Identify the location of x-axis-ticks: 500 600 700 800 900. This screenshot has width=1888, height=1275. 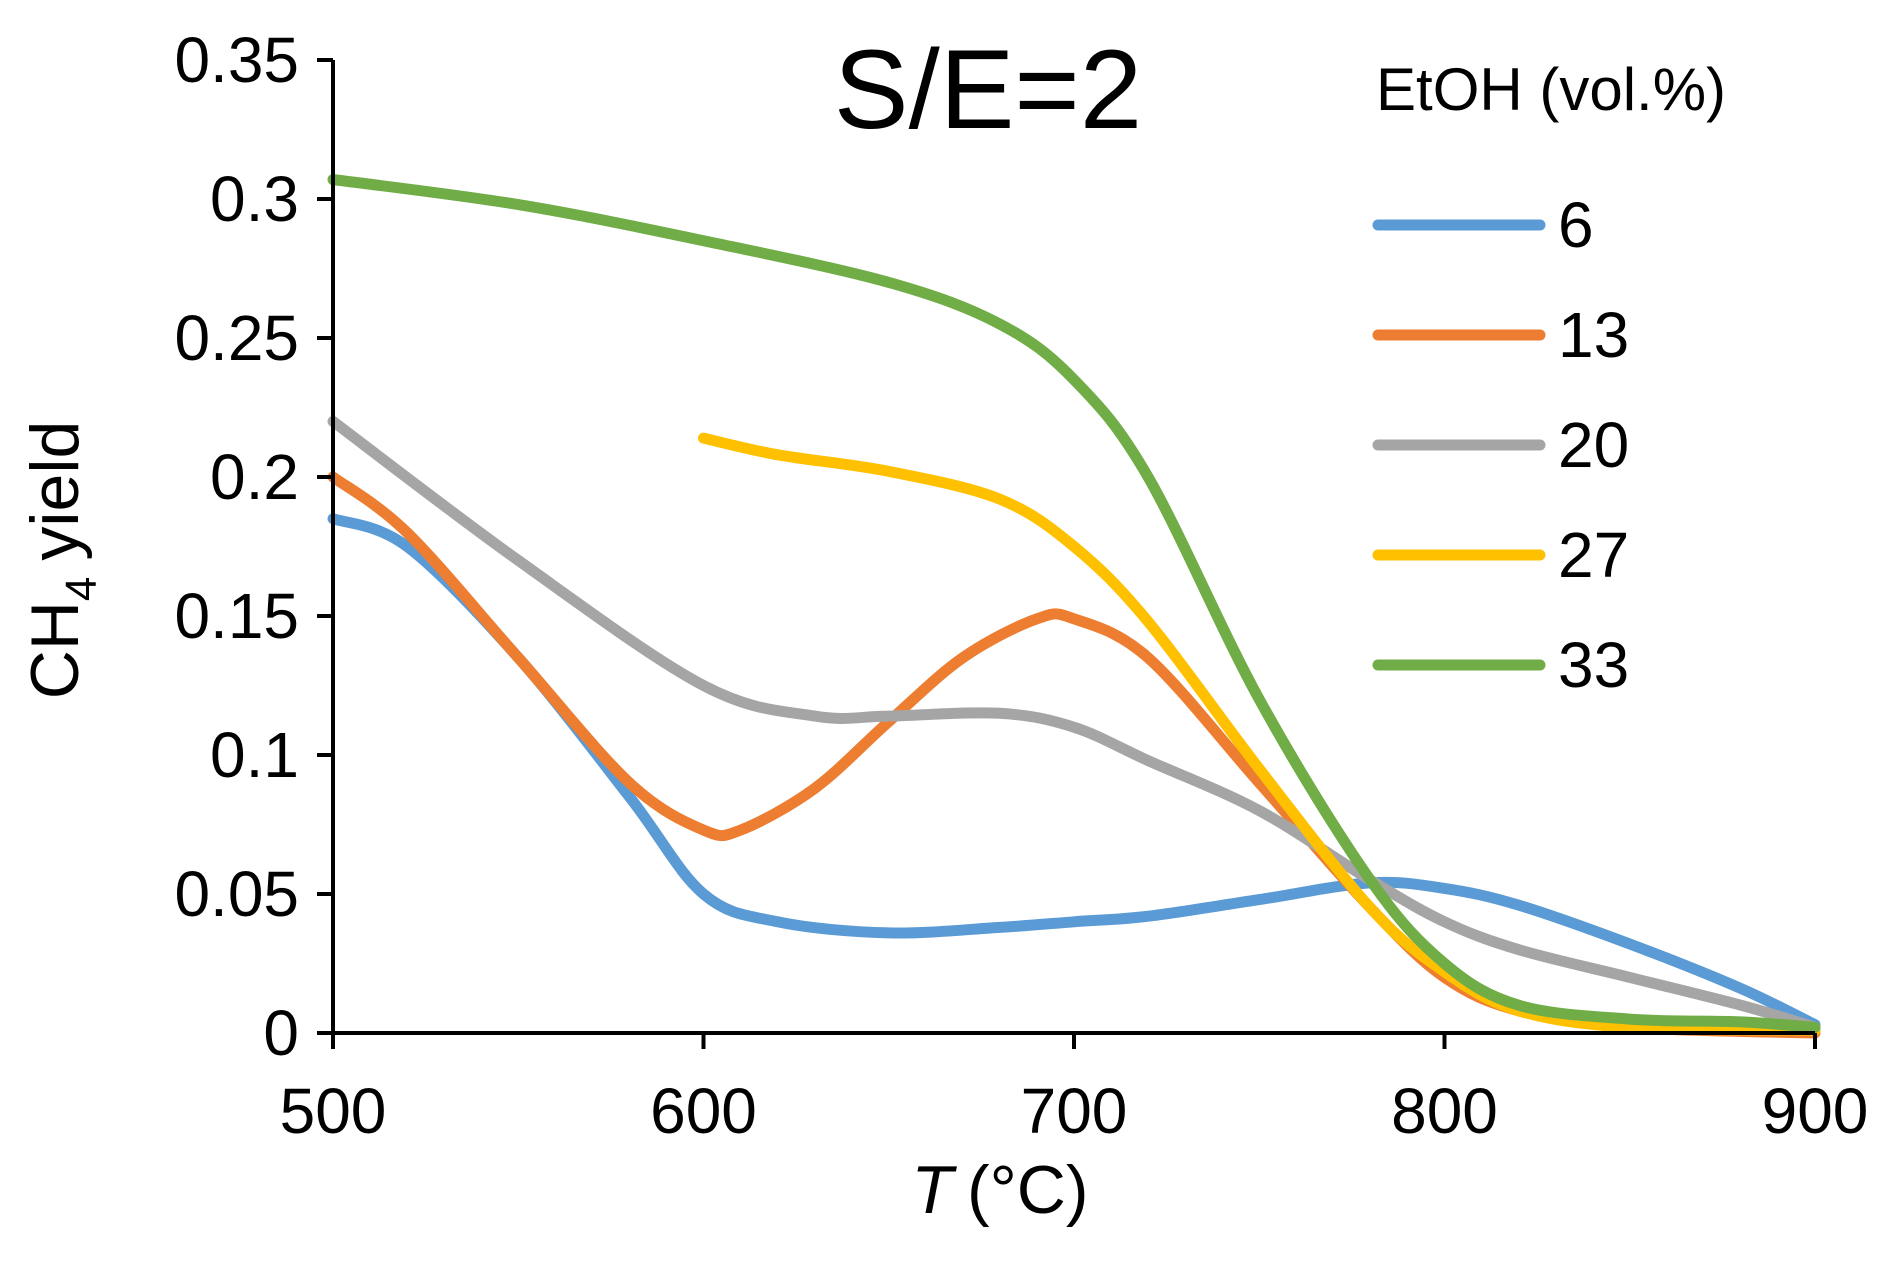
(1074, 1090).